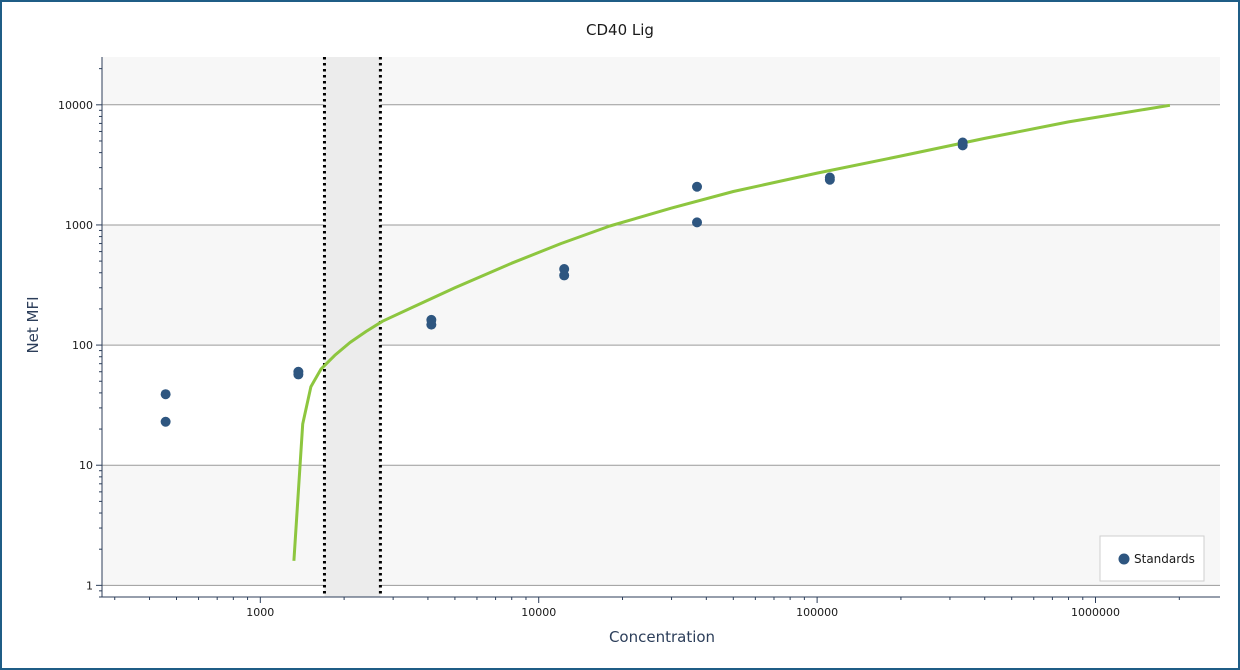 The height and width of the screenshot is (670, 1240). What do you see at coordinates (86, 465) in the screenshot?
I see `y-tick-label: 10` at bounding box center [86, 465].